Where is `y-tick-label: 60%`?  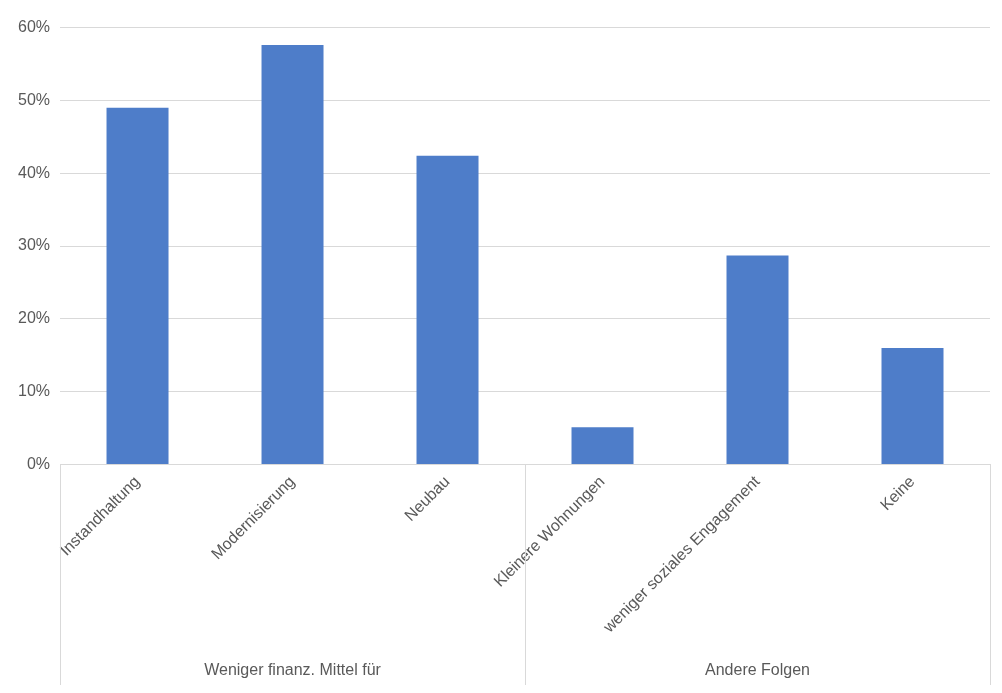 y-tick-label: 60% is located at coordinates (34, 27).